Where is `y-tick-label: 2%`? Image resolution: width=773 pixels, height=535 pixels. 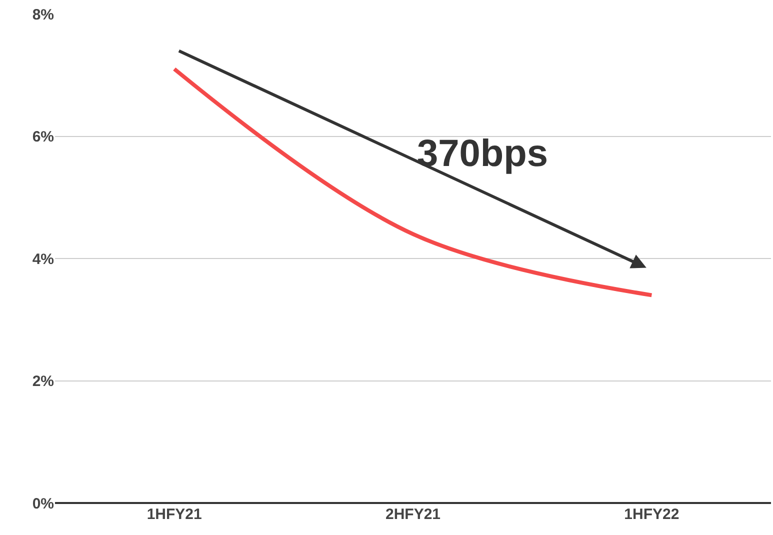 y-tick-label: 2% is located at coordinates (43, 381).